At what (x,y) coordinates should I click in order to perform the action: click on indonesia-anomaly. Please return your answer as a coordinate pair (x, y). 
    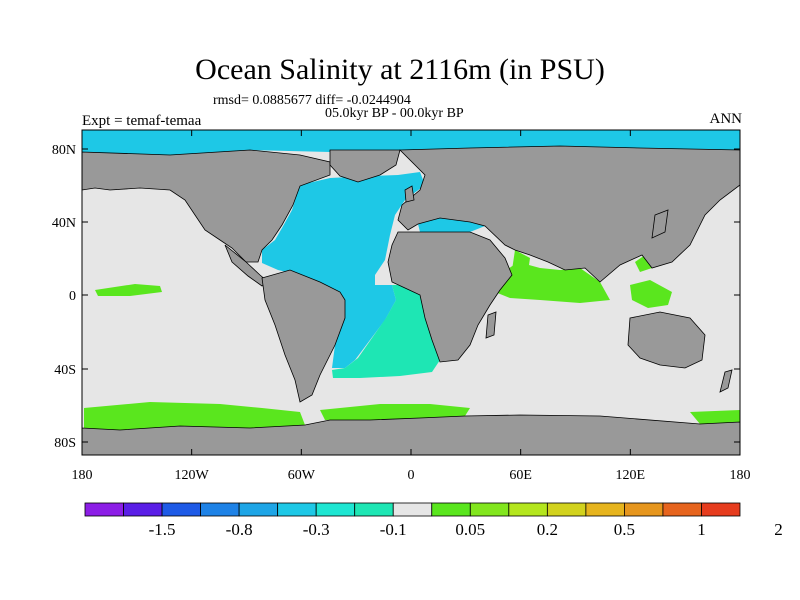
    Looking at the image, I should click on (651, 294).